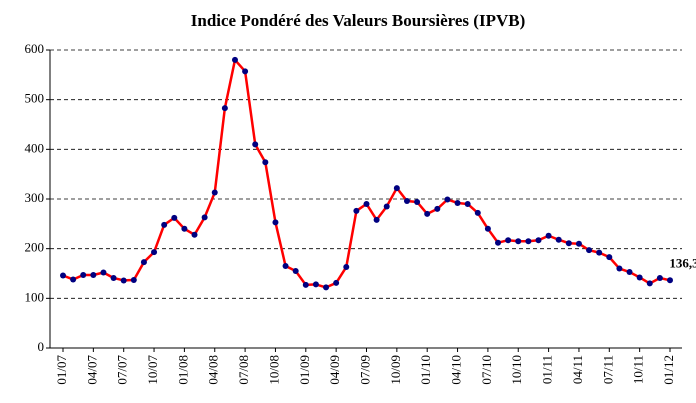  I want to click on y-tick-label: 500, so click(35, 98).